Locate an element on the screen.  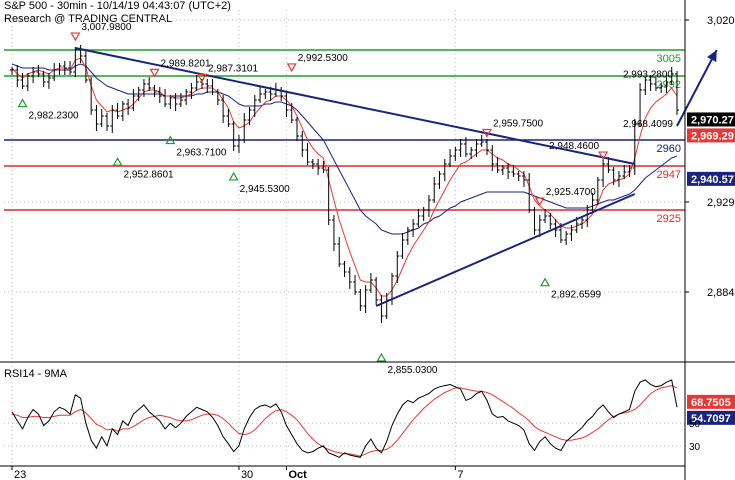
forecast-arrow is located at coordinates (697, 88).